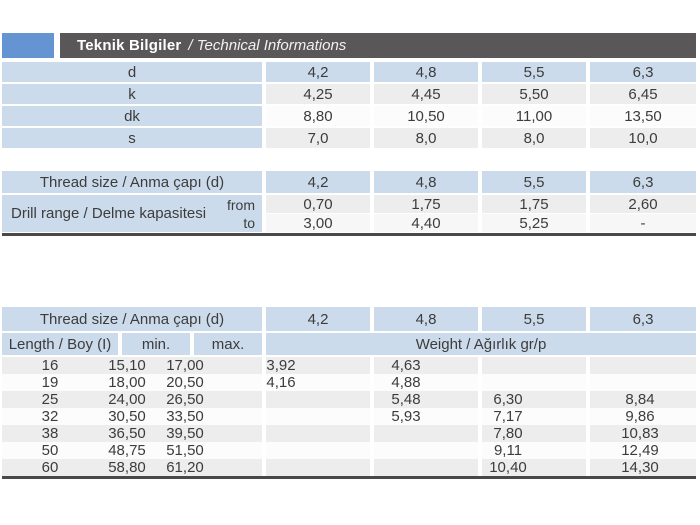 This screenshot has height=525, width=700. Describe the element at coordinates (132, 116) in the screenshot. I see `dimension-label: dk` at that location.